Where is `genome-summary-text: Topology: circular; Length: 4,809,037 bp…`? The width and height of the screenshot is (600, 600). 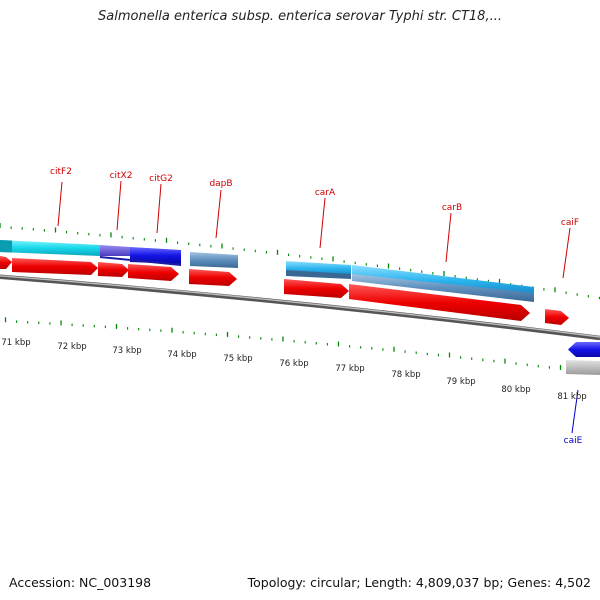 genome-summary-text: Topology: circular; Length: 4,809,037 bp… is located at coordinates (419, 582).